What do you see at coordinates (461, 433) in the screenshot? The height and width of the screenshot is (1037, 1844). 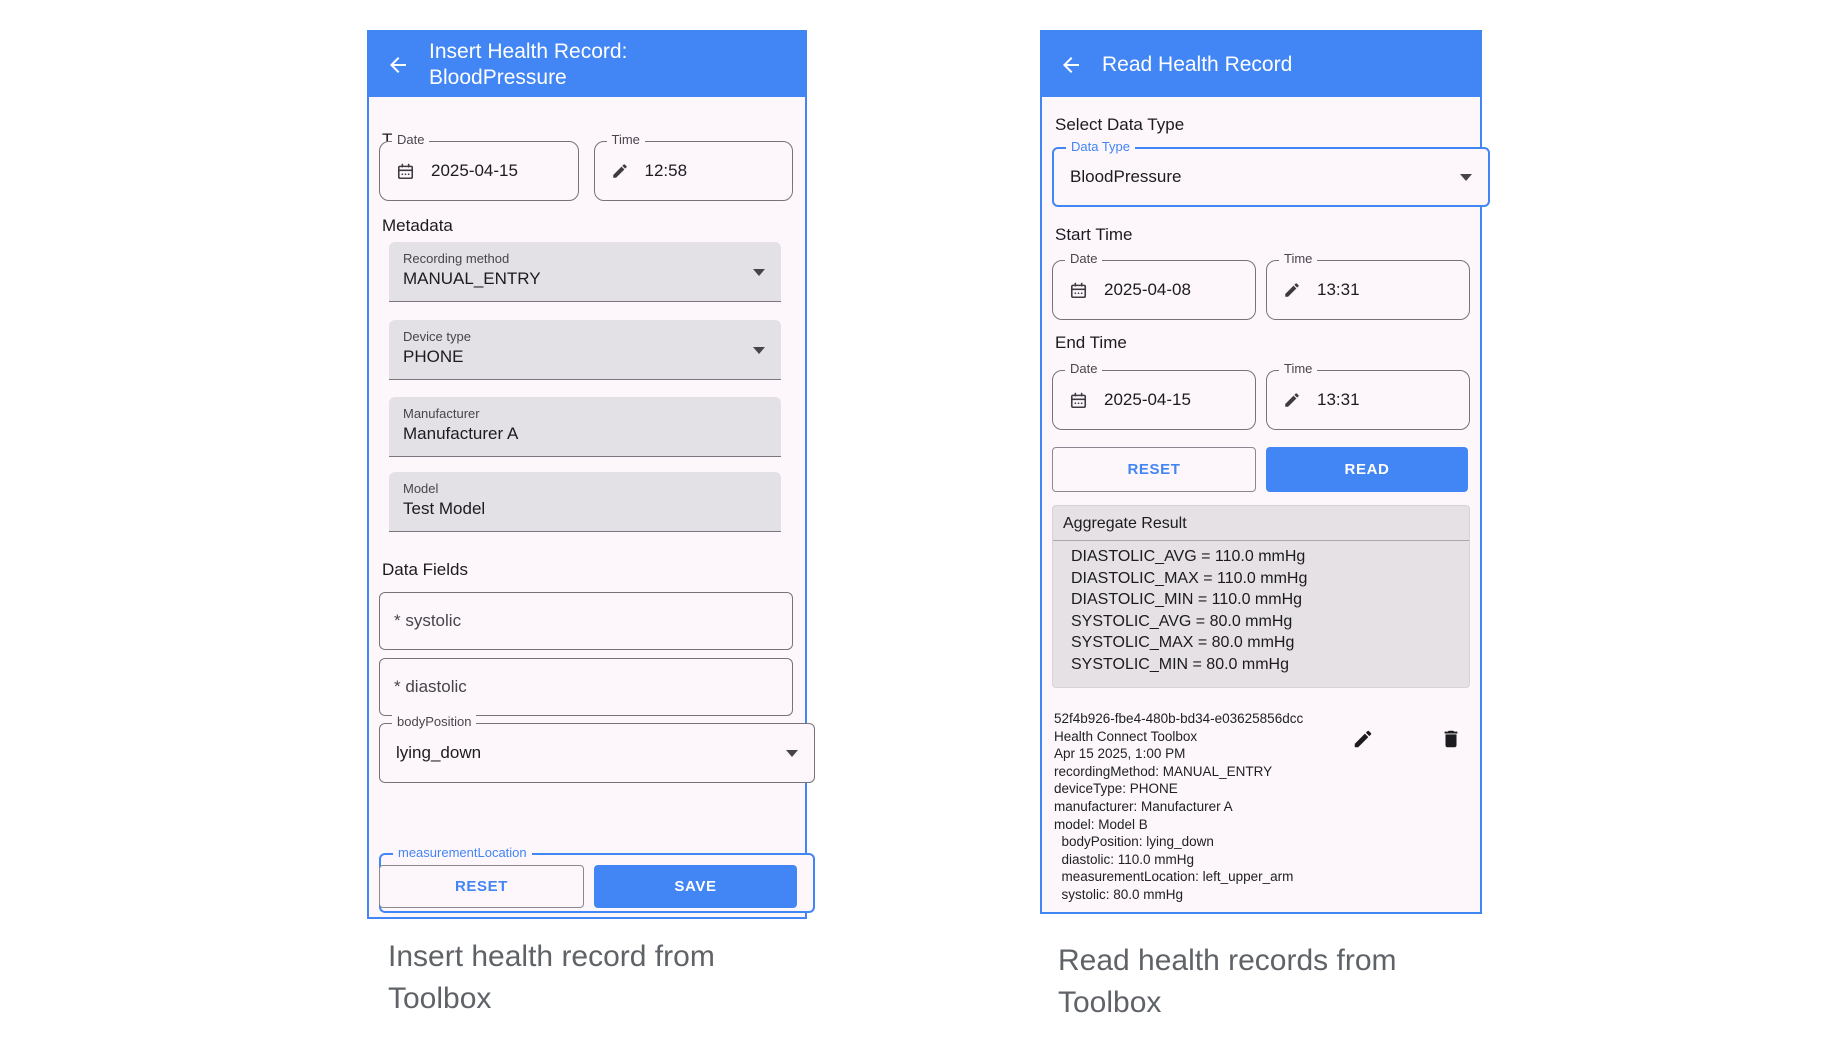 I see `manufacturer-value: Manufacturer A` at bounding box center [461, 433].